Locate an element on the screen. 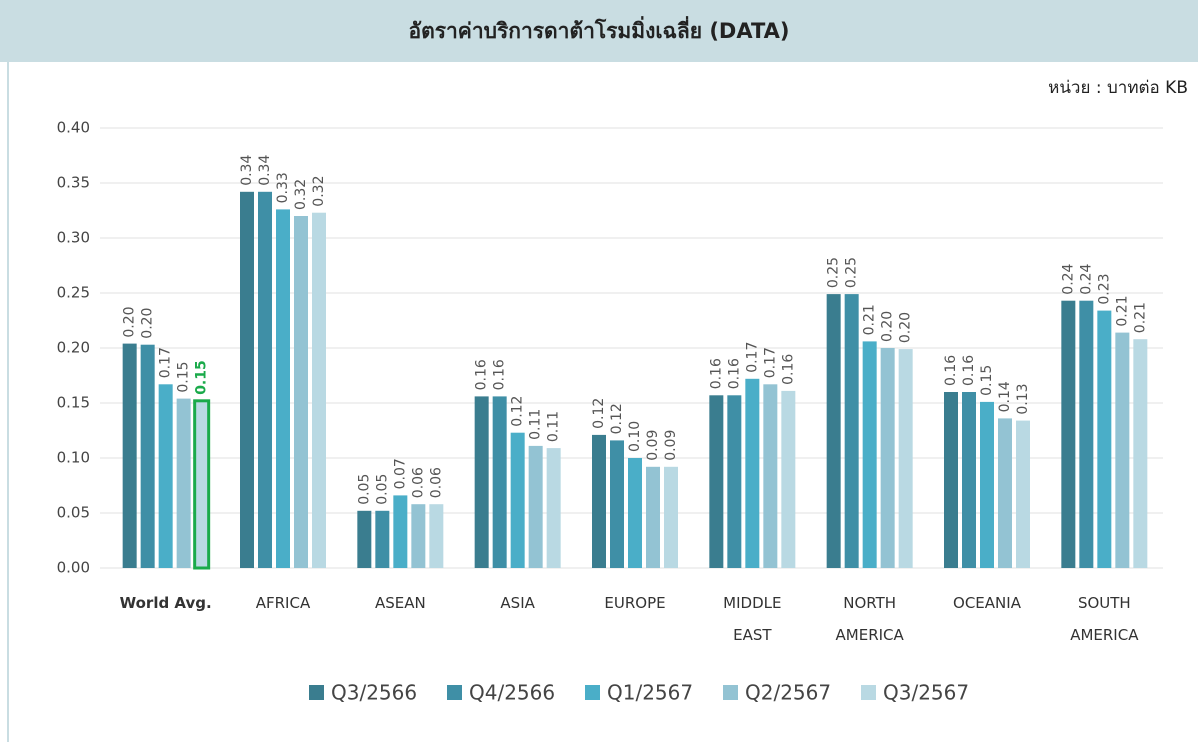 The image size is (1198, 742). y-tick-label: 0.15 is located at coordinates (73, 403).